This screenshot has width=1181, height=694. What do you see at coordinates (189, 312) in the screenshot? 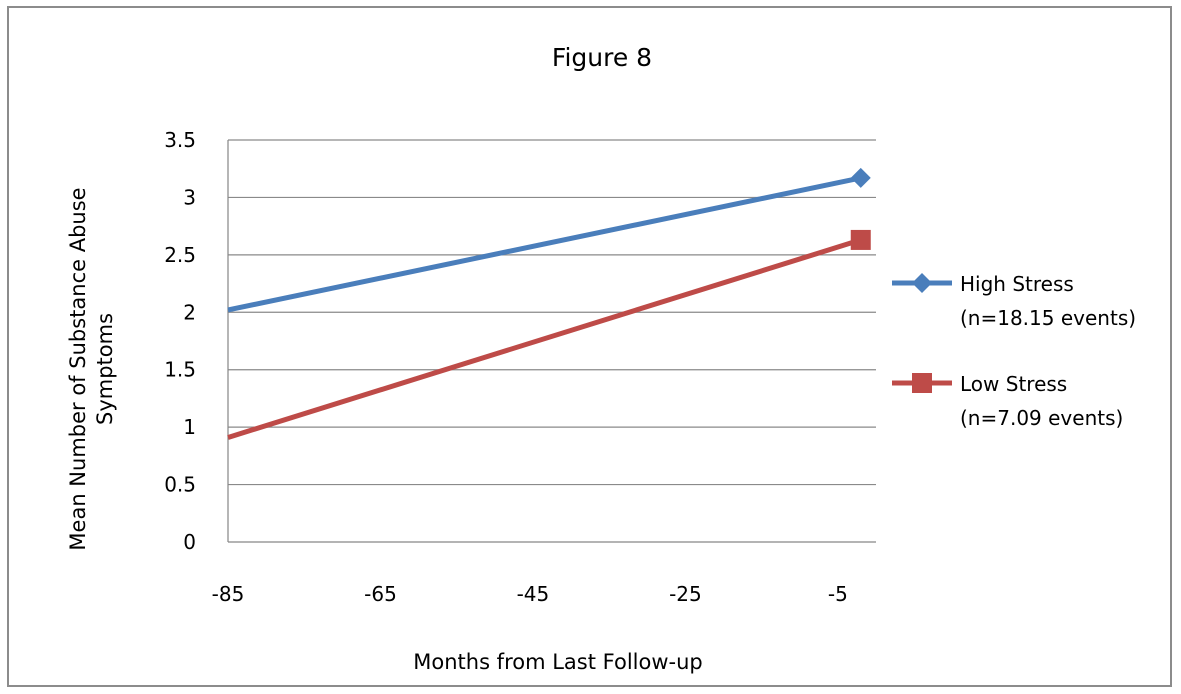
I see `y-tick-label: 2` at bounding box center [189, 312].